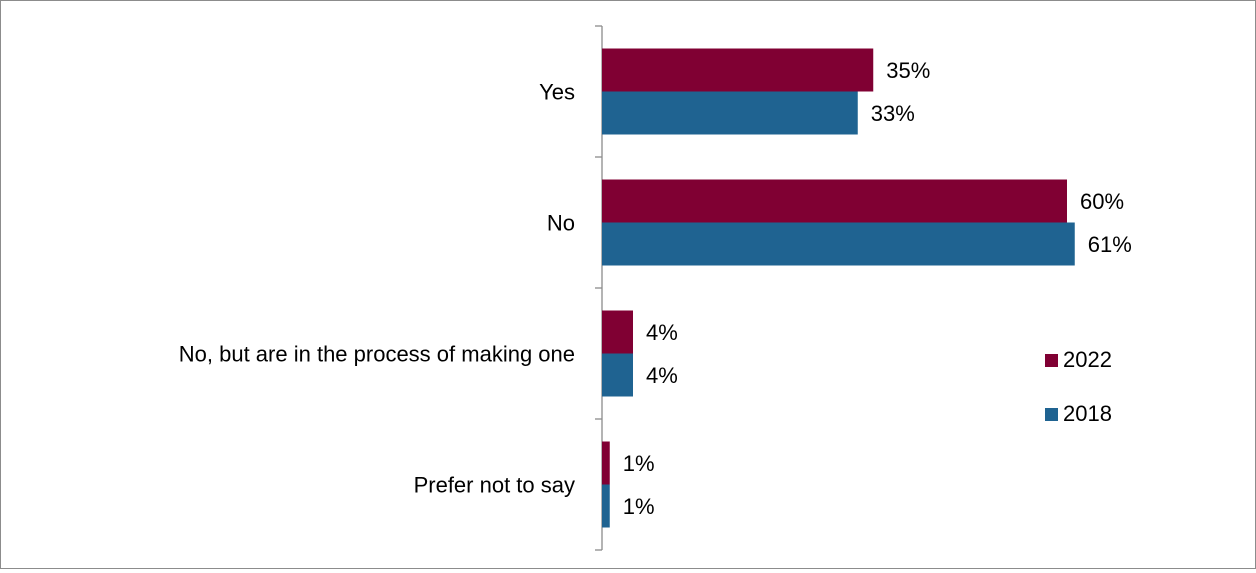 The image size is (1256, 573). Describe the element at coordinates (617, 332) in the screenshot. I see `bar-2022-no-but-are-in-the-process-of-making-one` at that location.